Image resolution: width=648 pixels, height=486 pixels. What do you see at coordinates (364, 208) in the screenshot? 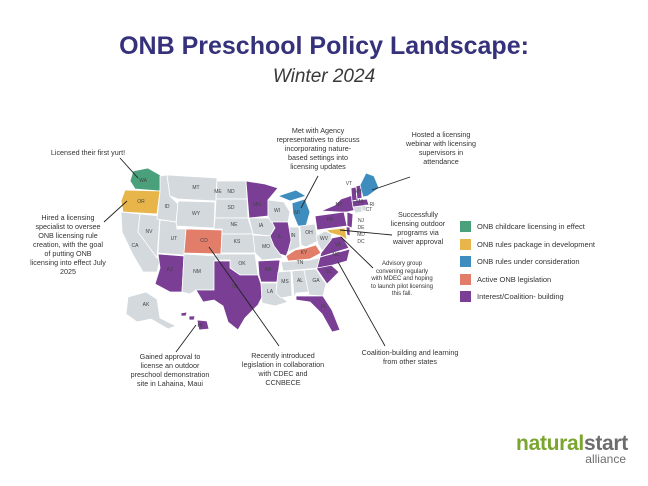
I see `state-ri` at bounding box center [364, 208].